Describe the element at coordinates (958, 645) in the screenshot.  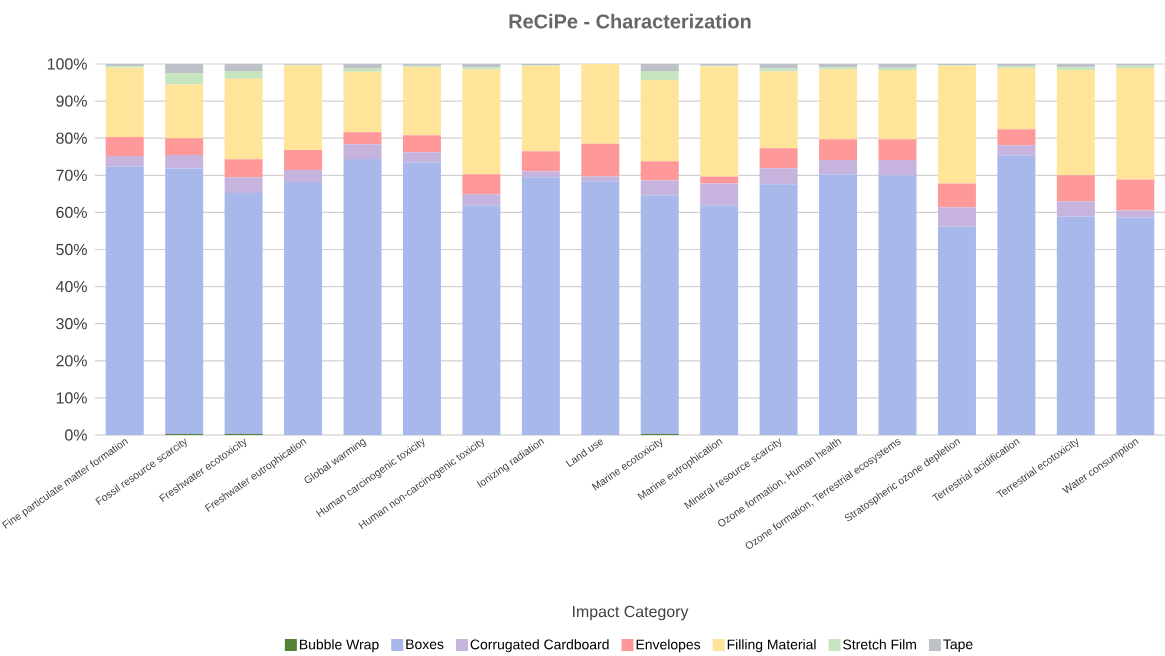
I see `legend-label: Tape` at that location.